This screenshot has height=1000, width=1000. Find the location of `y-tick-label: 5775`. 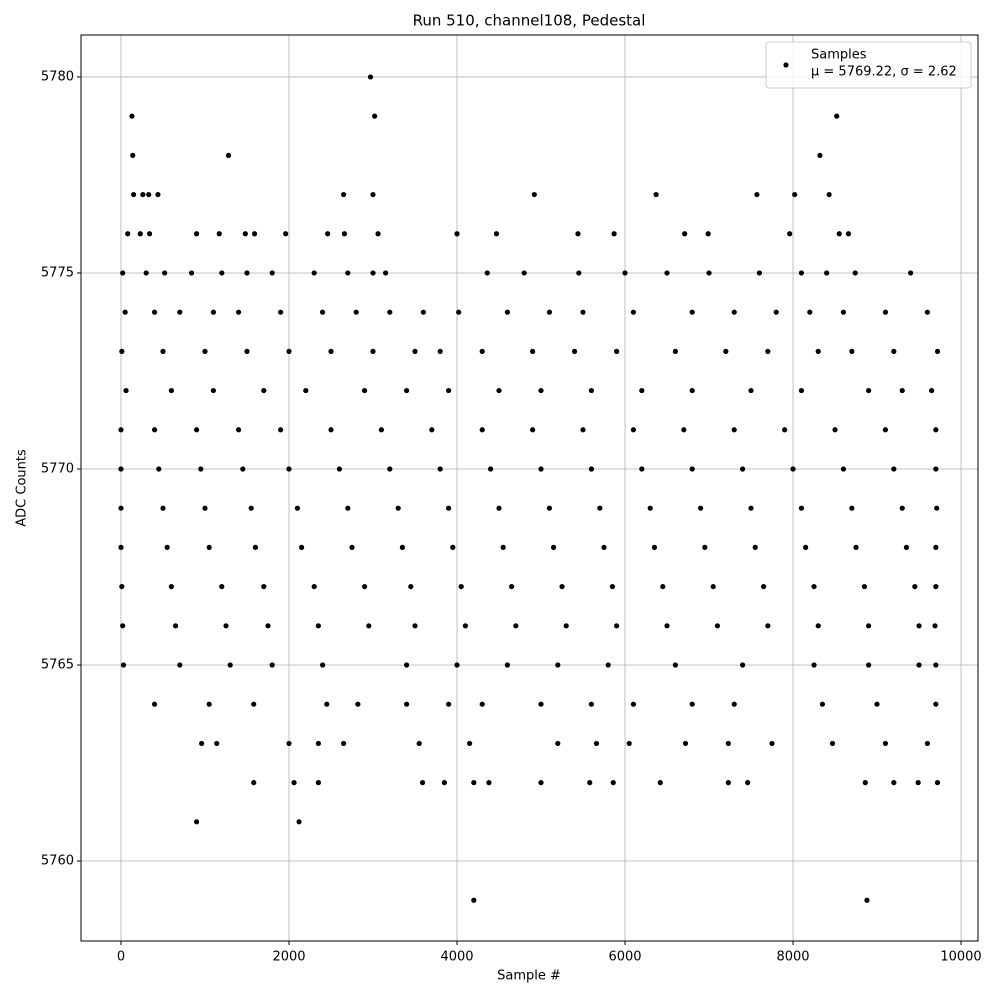

y-tick-label: 5775 is located at coordinates (57, 272).